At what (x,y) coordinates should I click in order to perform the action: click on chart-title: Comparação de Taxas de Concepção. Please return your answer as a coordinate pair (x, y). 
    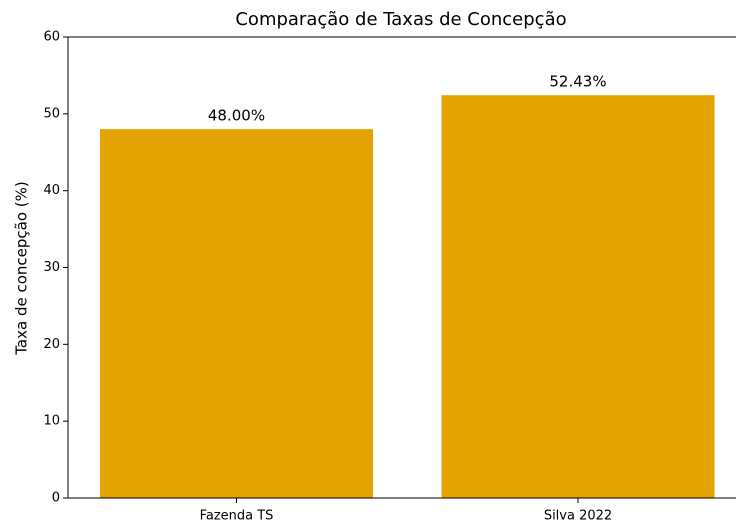
    Looking at the image, I should click on (400, 19).